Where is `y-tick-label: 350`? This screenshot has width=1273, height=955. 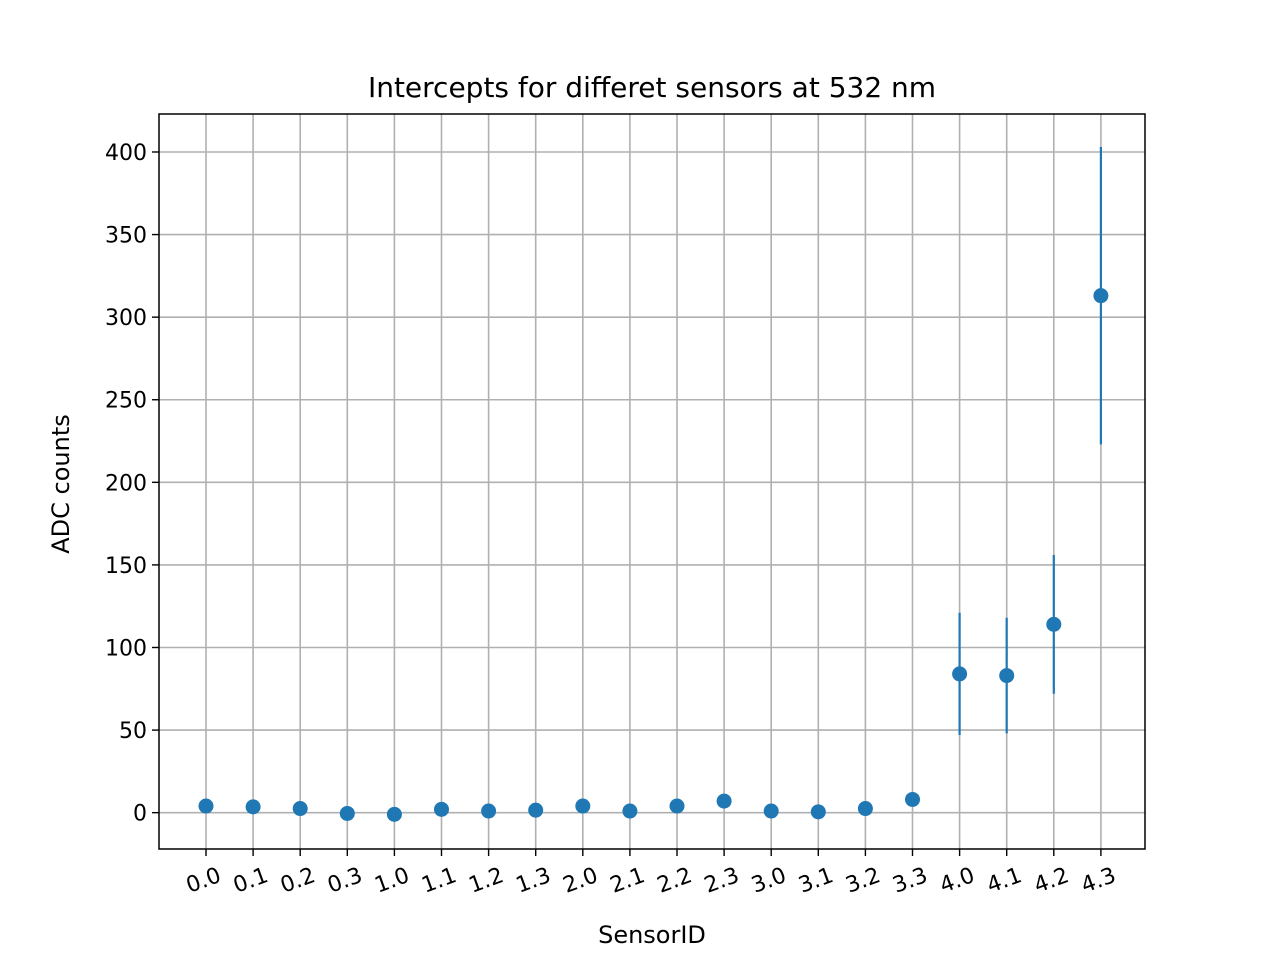
y-tick-label: 350 is located at coordinates (126, 236).